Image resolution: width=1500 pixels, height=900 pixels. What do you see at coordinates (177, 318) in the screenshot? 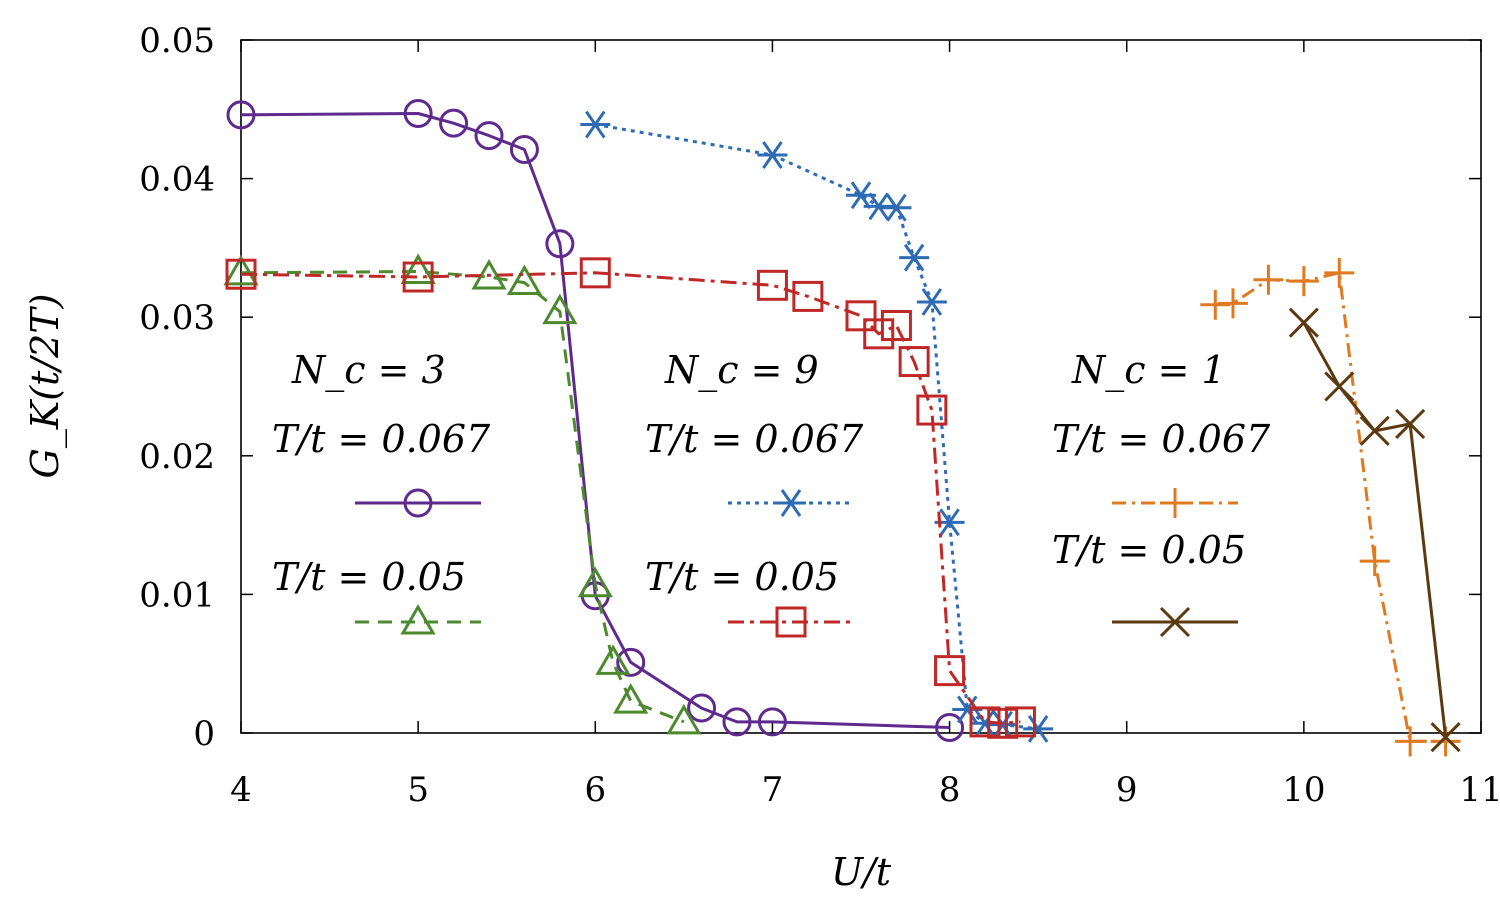
I see `y-tick-label: 0.03` at bounding box center [177, 318].